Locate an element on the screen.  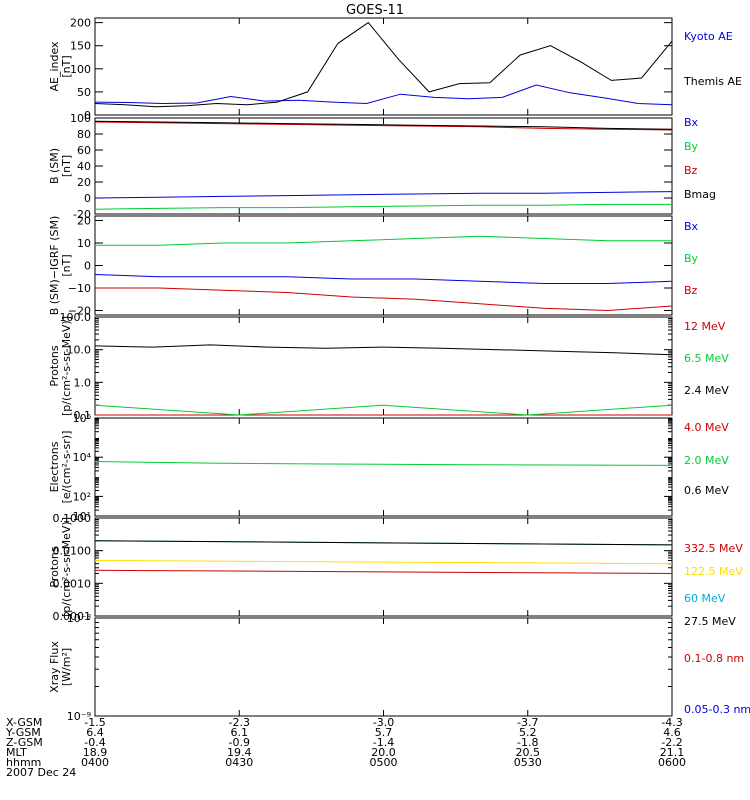
y-axis-label: B (SM)−IGRF (SM) is located at coordinates (54, 266).